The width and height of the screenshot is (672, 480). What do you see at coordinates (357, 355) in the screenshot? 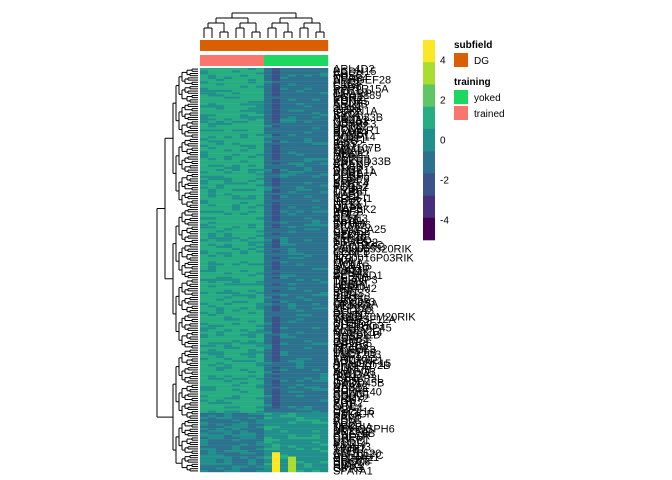
I see `row-label: TSC22D3` at bounding box center [357, 355].